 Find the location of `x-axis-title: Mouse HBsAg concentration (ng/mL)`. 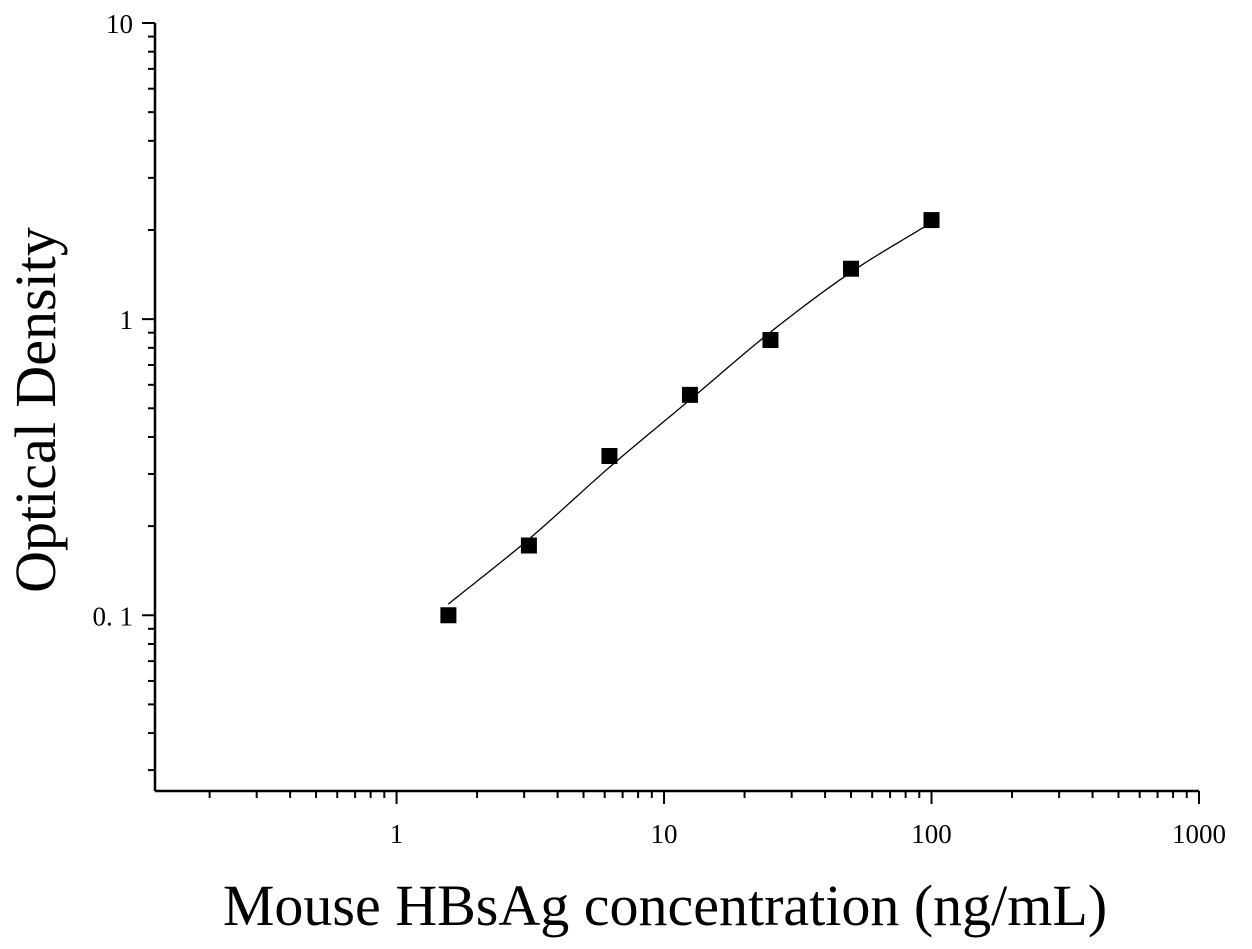

x-axis-title: Mouse HBsAg concentration (ng/mL) is located at coordinates (665, 905).